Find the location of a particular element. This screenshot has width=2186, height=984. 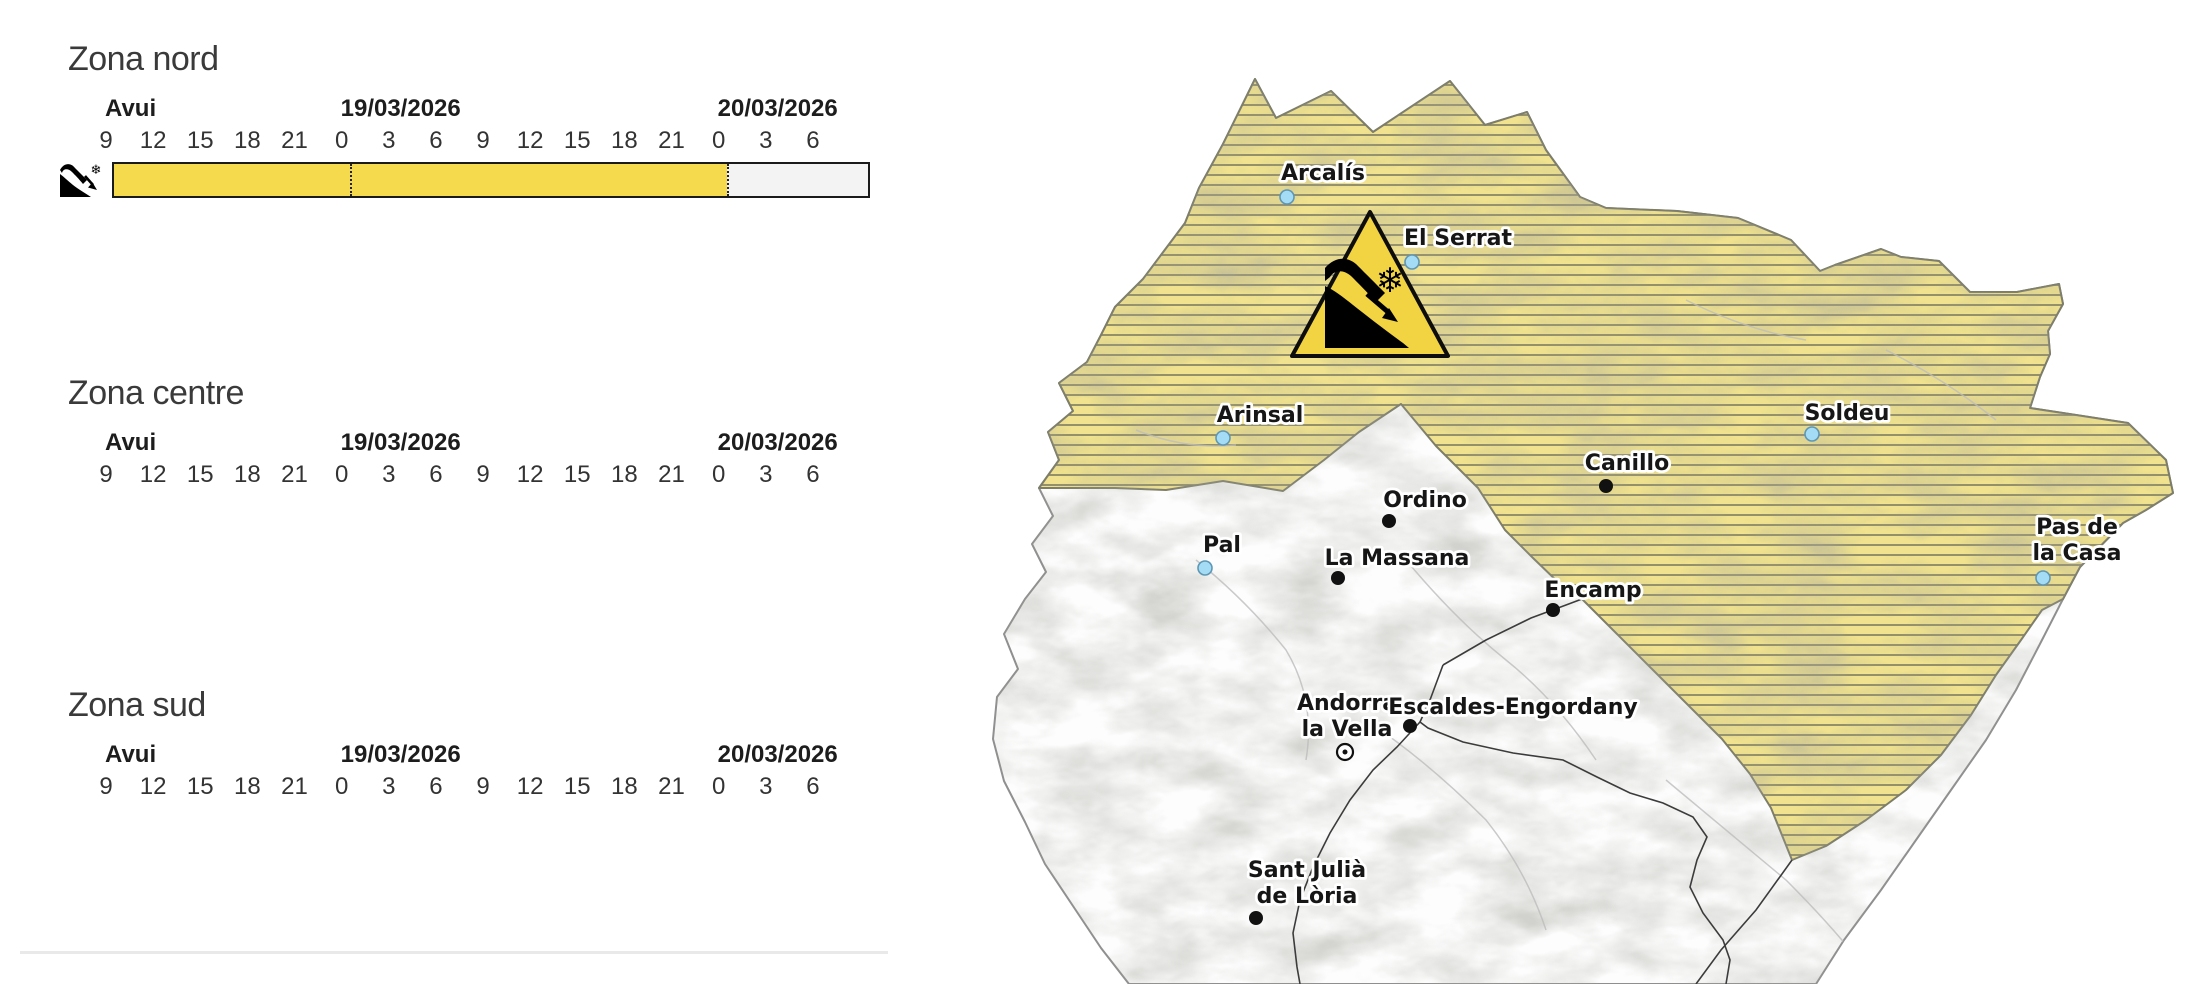

map-place-el-serrat: El Serrat is located at coordinates (1458, 246).